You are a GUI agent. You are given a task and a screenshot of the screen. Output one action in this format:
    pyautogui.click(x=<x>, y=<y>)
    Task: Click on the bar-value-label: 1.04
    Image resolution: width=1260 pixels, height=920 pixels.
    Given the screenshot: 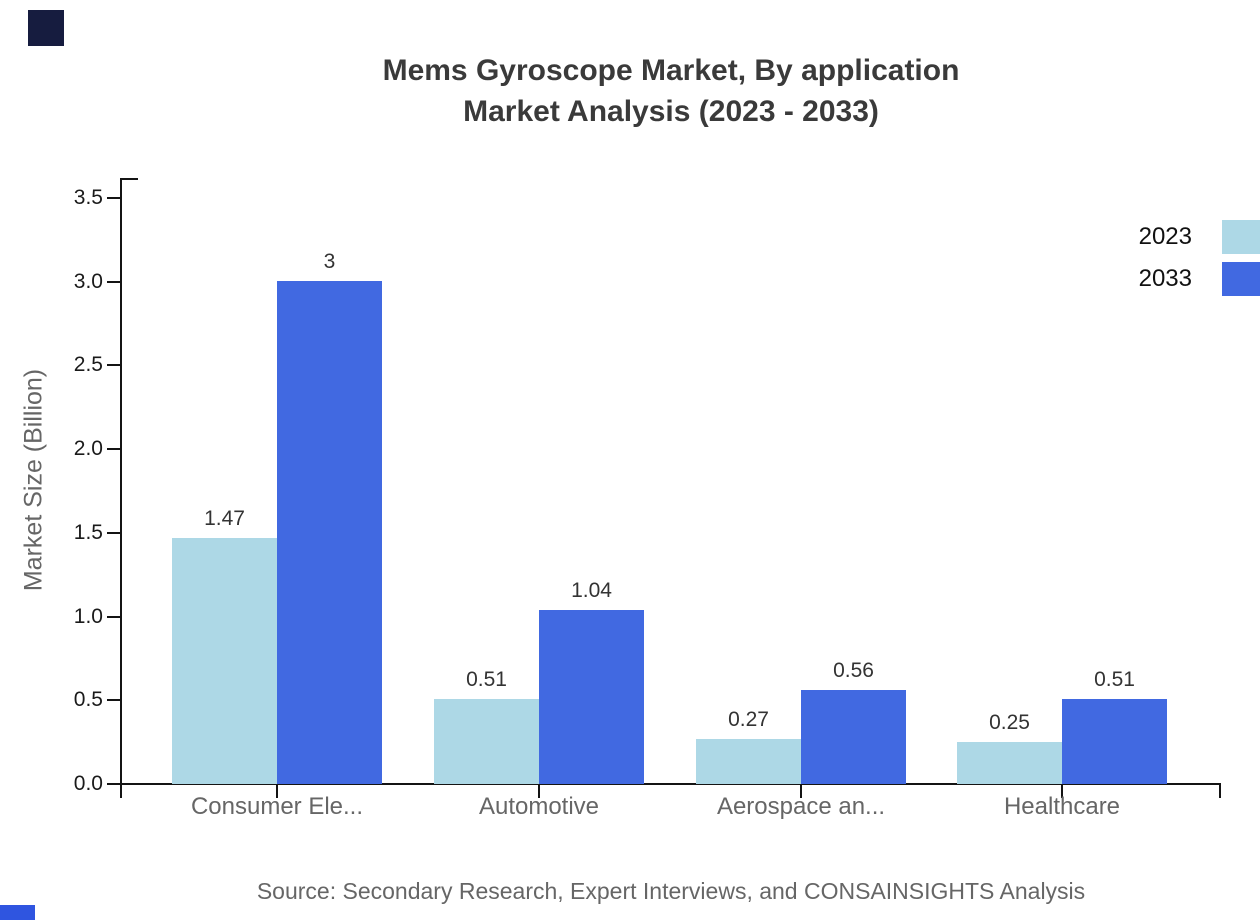 What is the action you would take?
    pyautogui.click(x=591, y=590)
    